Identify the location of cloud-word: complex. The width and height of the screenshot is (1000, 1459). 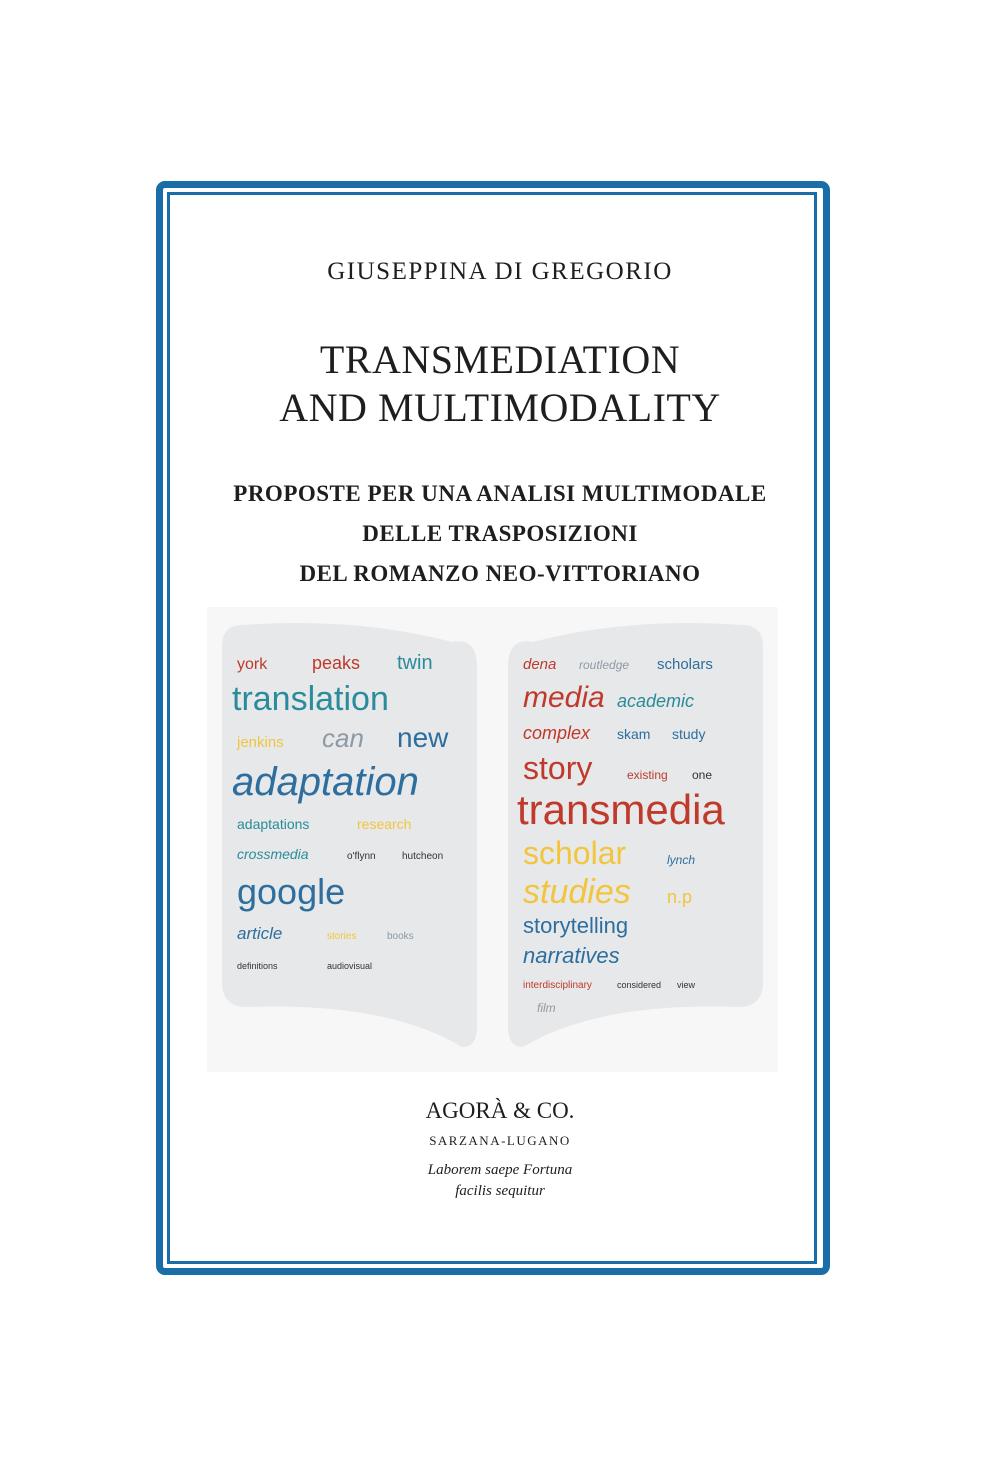
(557, 733).